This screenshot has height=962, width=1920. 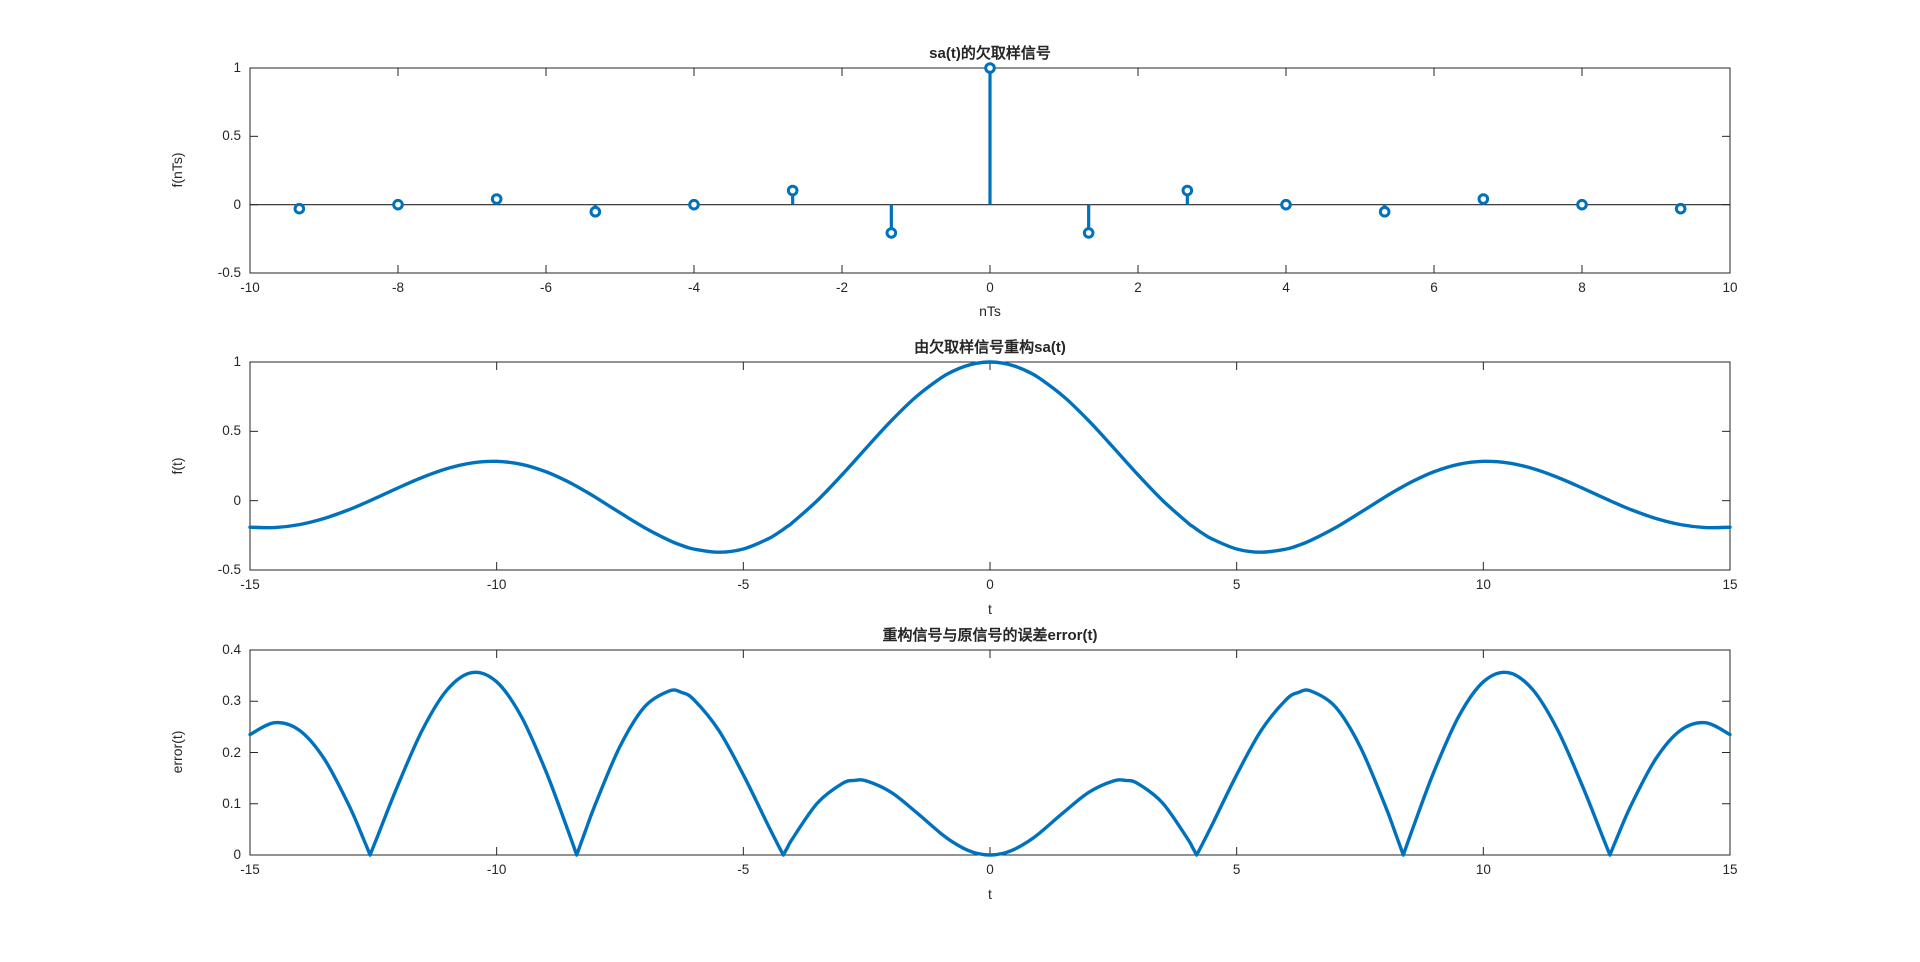 I want to click on x-tick-label: 6, so click(x=1434, y=287).